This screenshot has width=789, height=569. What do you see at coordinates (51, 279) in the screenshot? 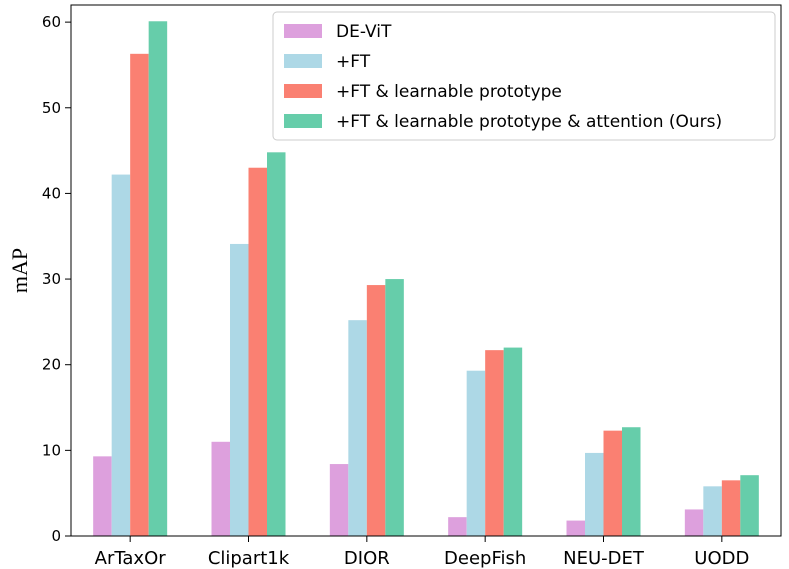
I see `y-tick-label: 30` at bounding box center [51, 279].